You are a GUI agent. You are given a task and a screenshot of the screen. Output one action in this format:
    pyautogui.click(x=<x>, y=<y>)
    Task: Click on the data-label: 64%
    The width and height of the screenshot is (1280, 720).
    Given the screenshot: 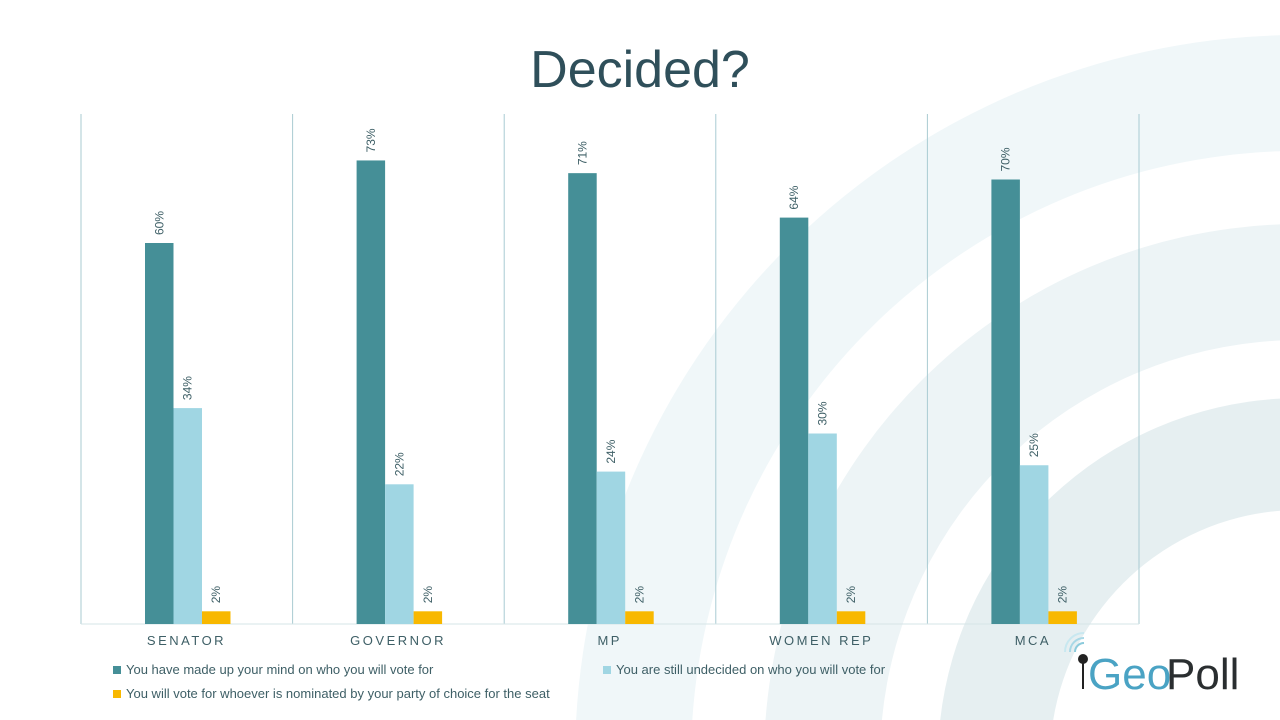 What is the action you would take?
    pyautogui.click(x=794, y=197)
    